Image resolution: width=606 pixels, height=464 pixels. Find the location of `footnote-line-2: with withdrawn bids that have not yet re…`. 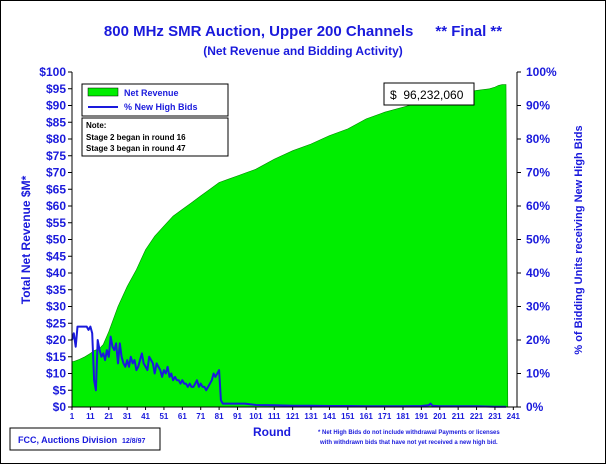

footnote-line-2: with withdrawn bids that have not yet re… is located at coordinates (408, 443).